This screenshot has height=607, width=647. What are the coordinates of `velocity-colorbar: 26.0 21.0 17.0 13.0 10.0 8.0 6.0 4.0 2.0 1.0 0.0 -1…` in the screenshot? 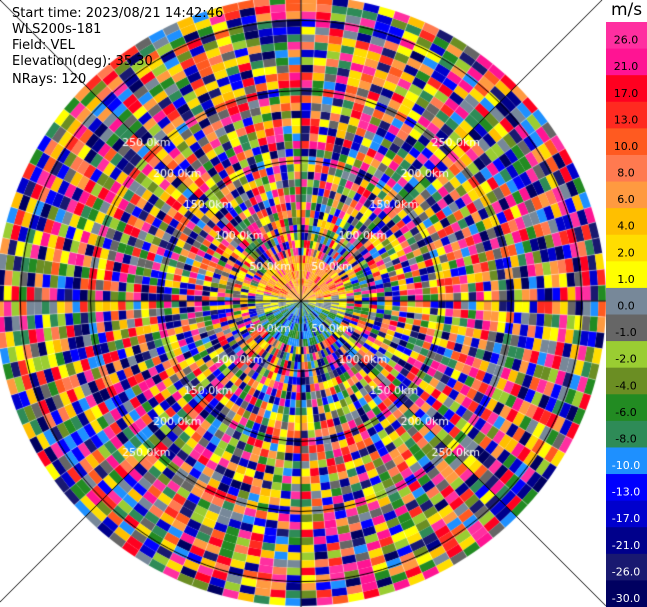 It's located at (626, 314).